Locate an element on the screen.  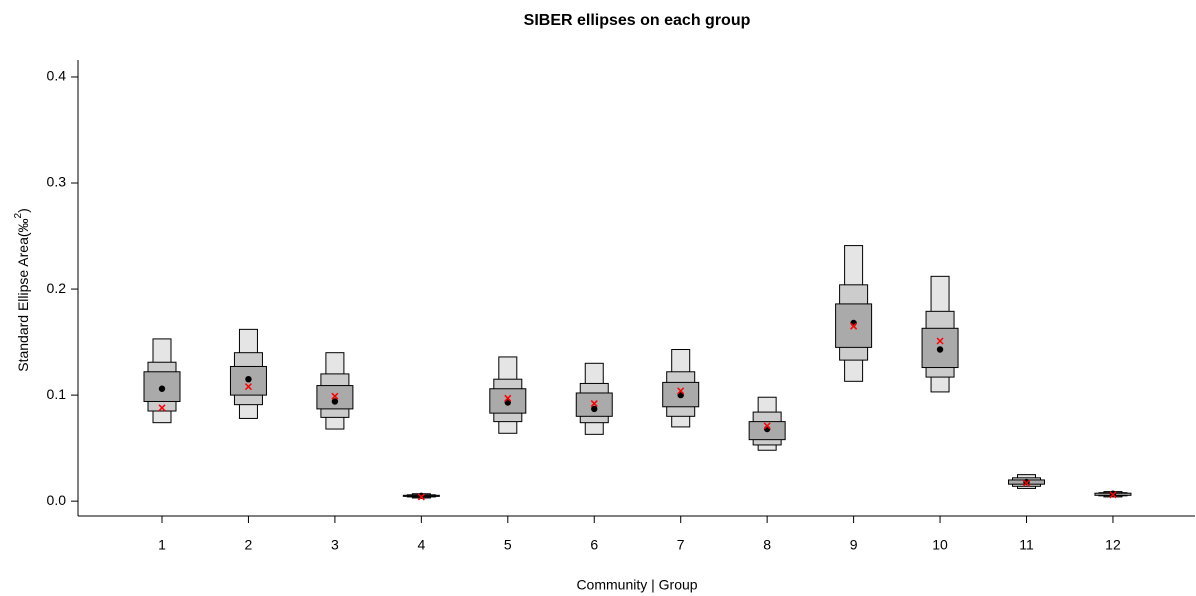
y-tick-label: 0.4 is located at coordinates (57, 76).